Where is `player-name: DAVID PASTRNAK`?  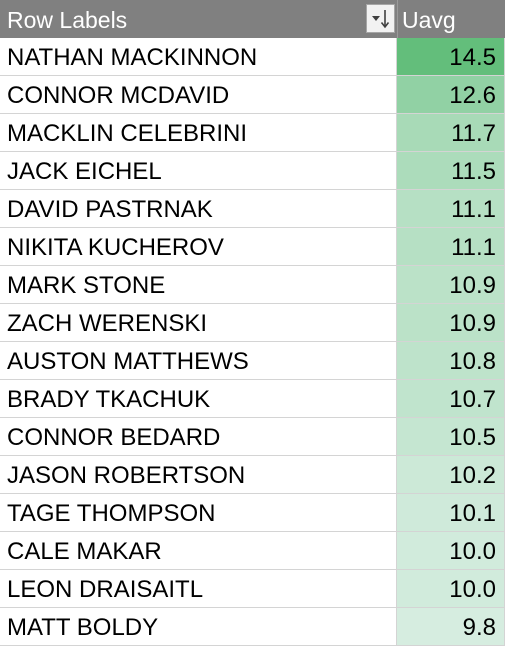 player-name: DAVID PASTRNAK is located at coordinates (110, 209).